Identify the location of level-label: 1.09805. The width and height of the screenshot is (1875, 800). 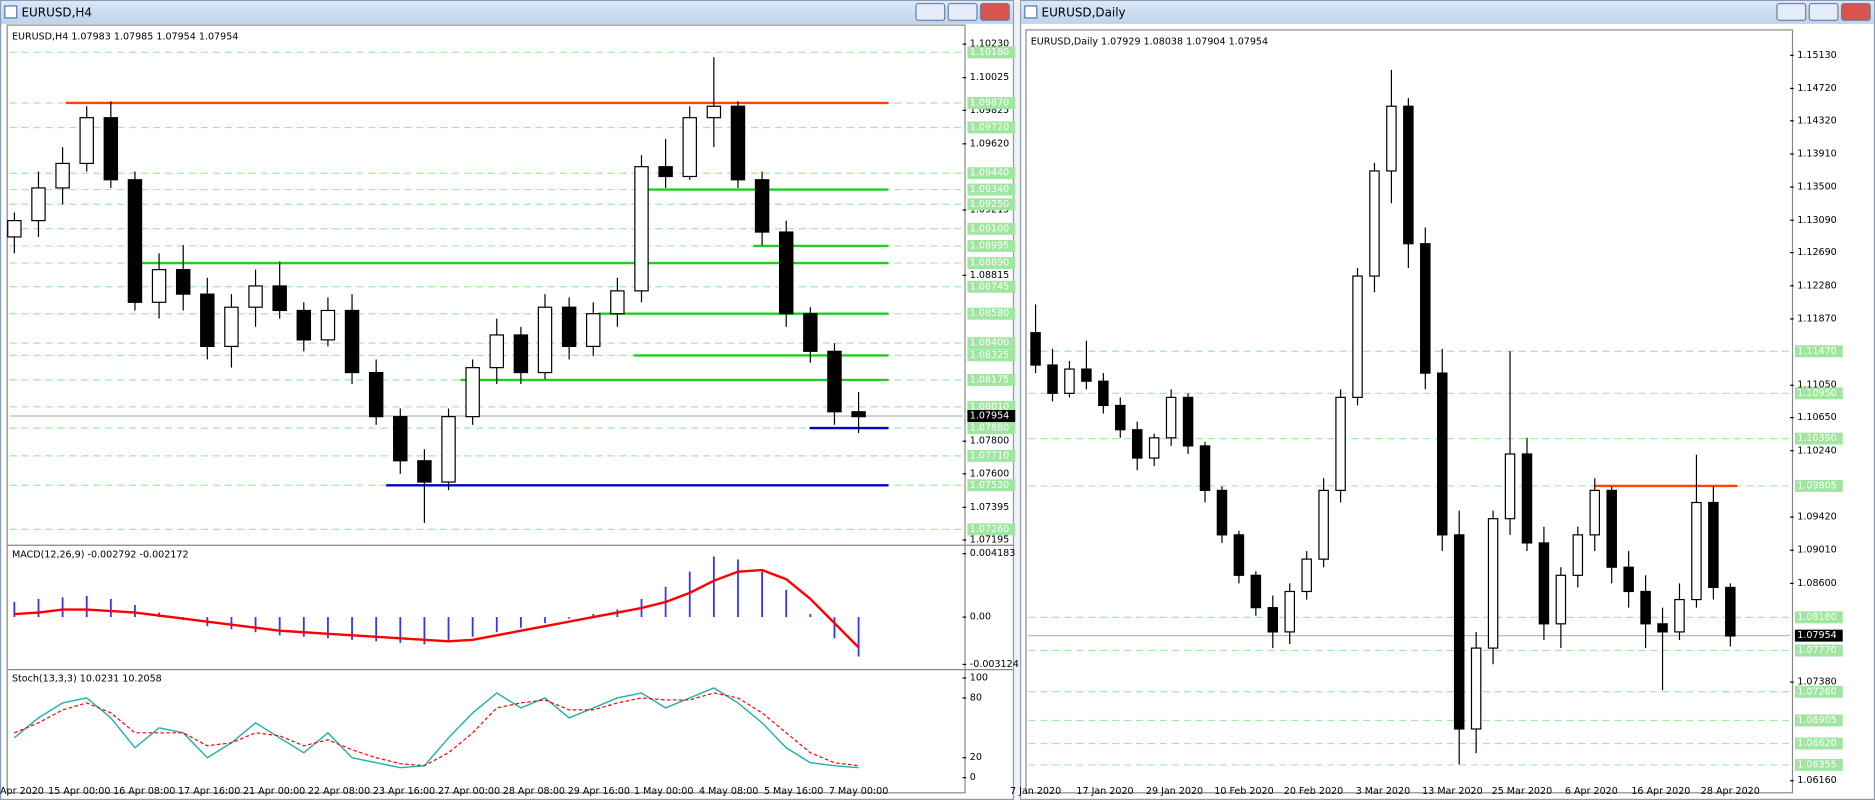
(1816, 485).